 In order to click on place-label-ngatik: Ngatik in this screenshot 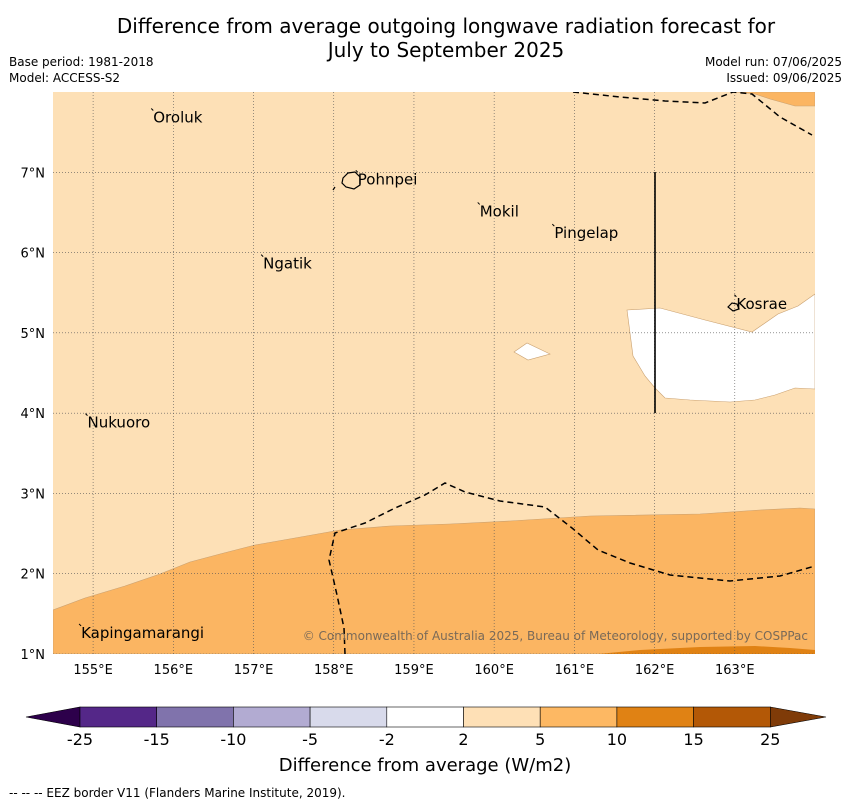, I will do `click(287, 264)`.